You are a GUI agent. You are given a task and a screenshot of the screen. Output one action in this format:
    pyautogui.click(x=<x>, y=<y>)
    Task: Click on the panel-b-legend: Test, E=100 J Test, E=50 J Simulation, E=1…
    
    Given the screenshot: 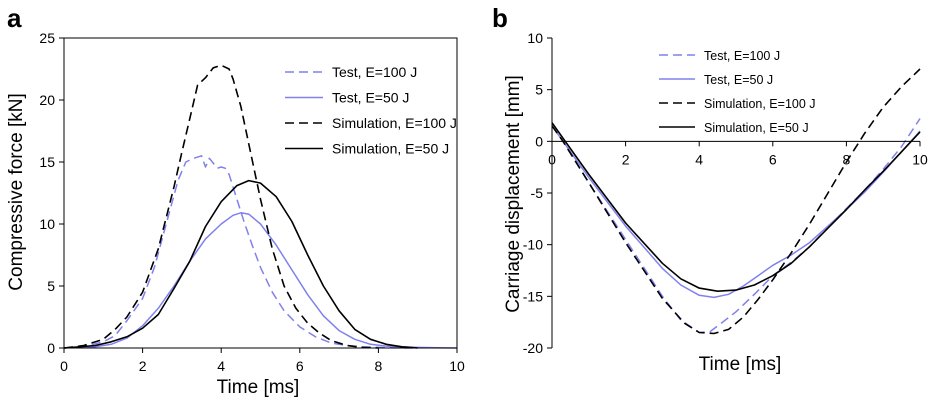 What is the action you would take?
    pyautogui.click(x=737, y=92)
    